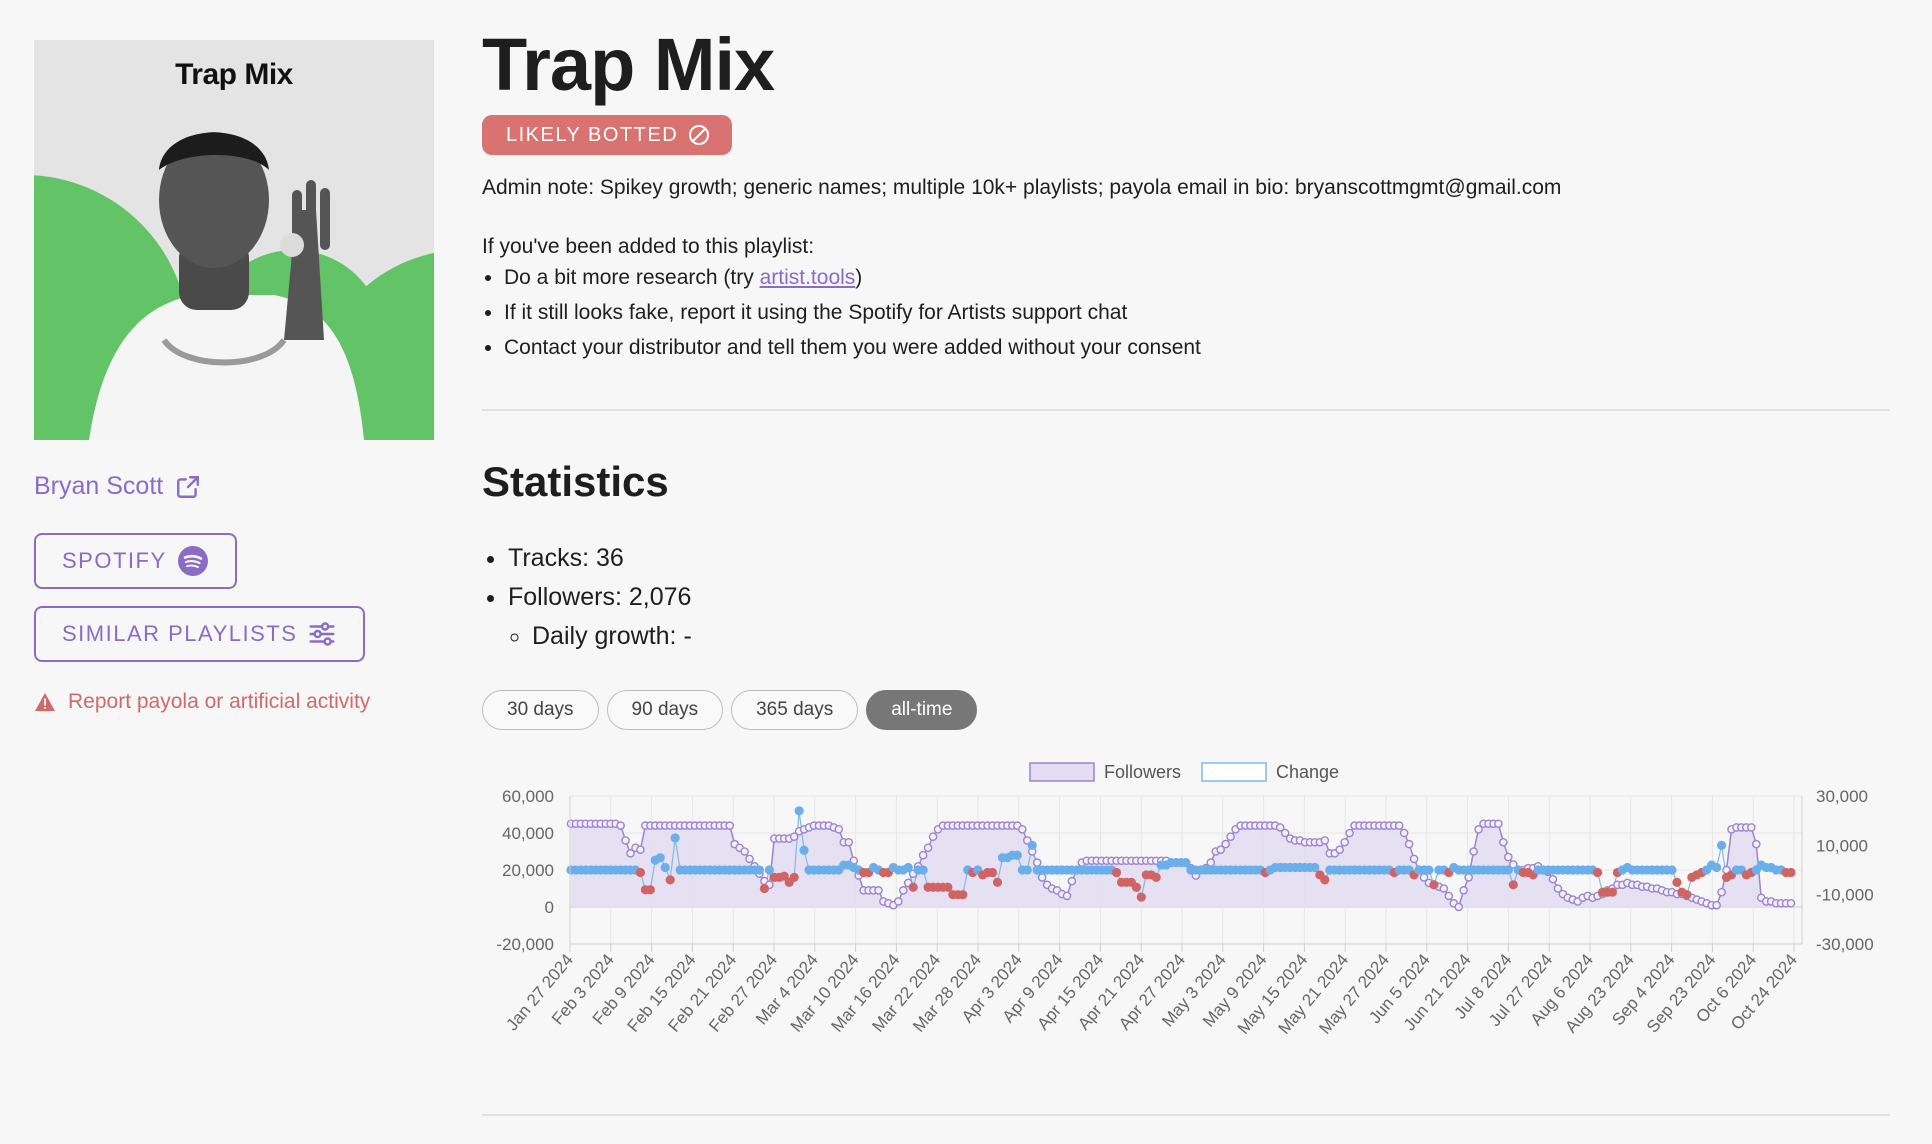 The width and height of the screenshot is (1932, 1144). Describe the element at coordinates (1842, 796) in the screenshot. I see `y-right-tick-label: 30,000` at that location.